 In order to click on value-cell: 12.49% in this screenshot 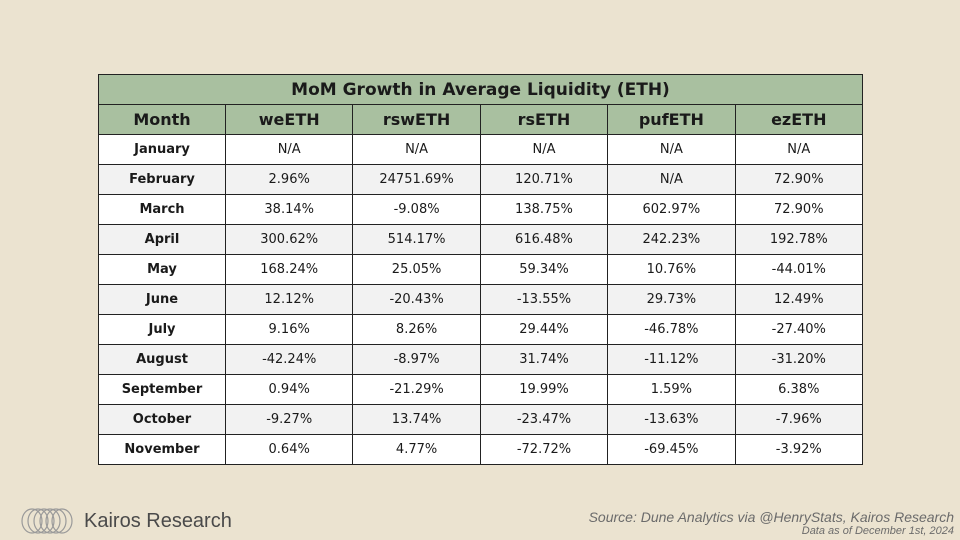, I will do `click(799, 299)`.